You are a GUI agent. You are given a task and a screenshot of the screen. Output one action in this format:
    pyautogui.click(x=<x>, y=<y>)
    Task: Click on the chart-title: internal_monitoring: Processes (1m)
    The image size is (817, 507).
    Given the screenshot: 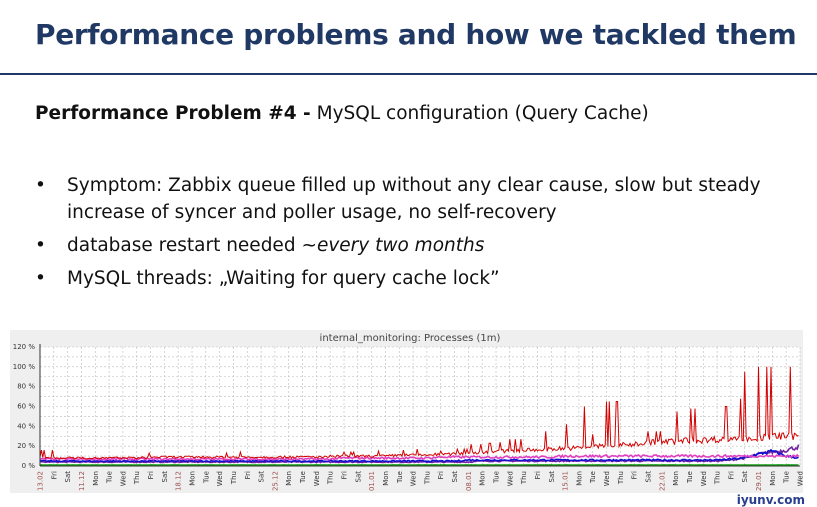 What is the action you would take?
    pyautogui.click(x=410, y=338)
    